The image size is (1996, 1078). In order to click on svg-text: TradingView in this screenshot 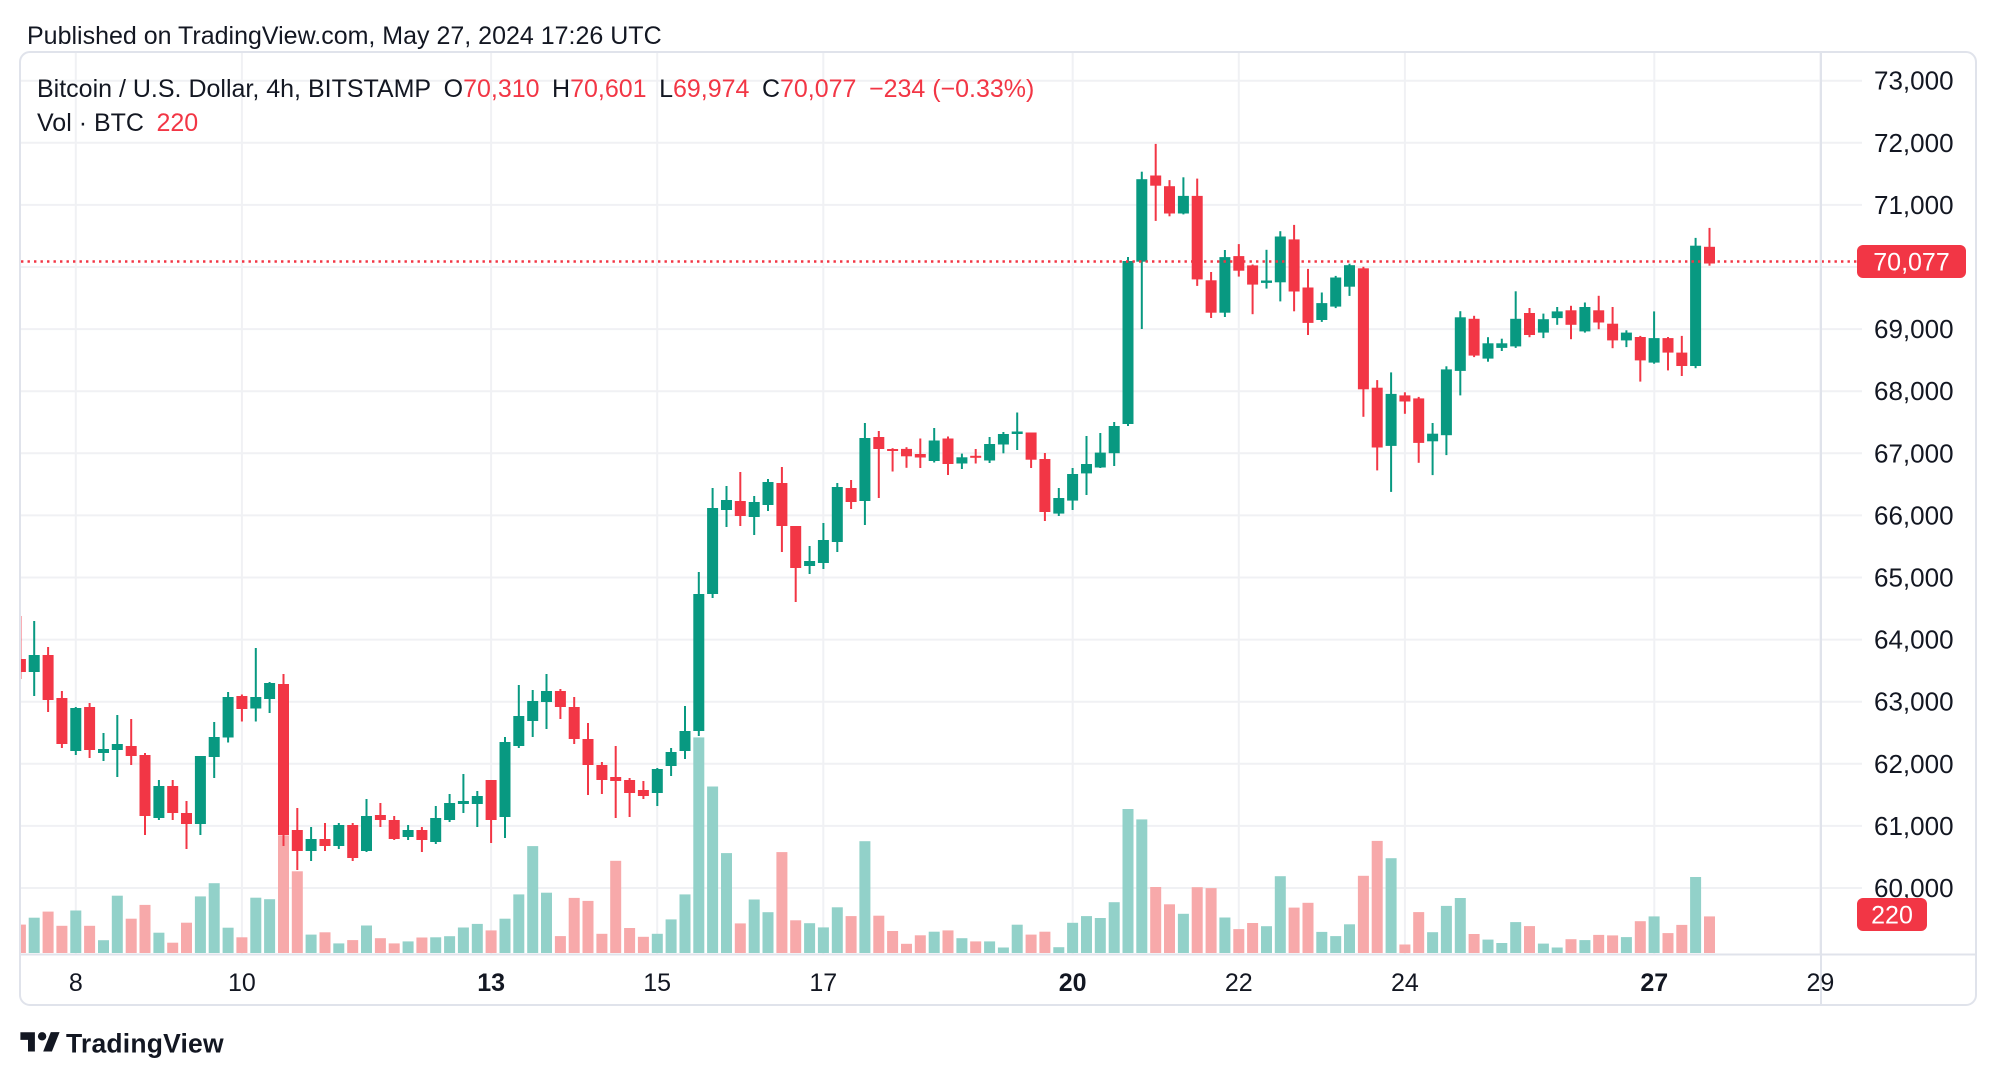, I will do `click(145, 1044)`.